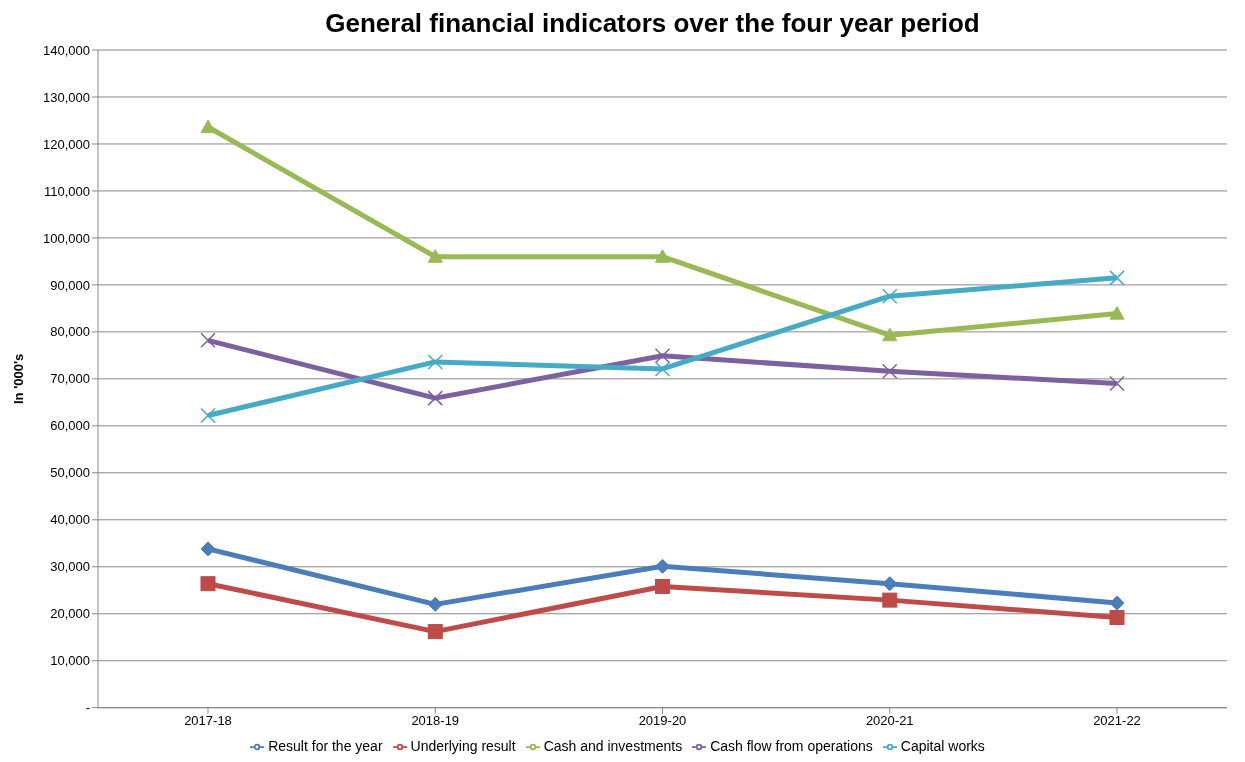 The height and width of the screenshot is (762, 1245). What do you see at coordinates (325, 745) in the screenshot?
I see `legend-label: Result for the year` at bounding box center [325, 745].